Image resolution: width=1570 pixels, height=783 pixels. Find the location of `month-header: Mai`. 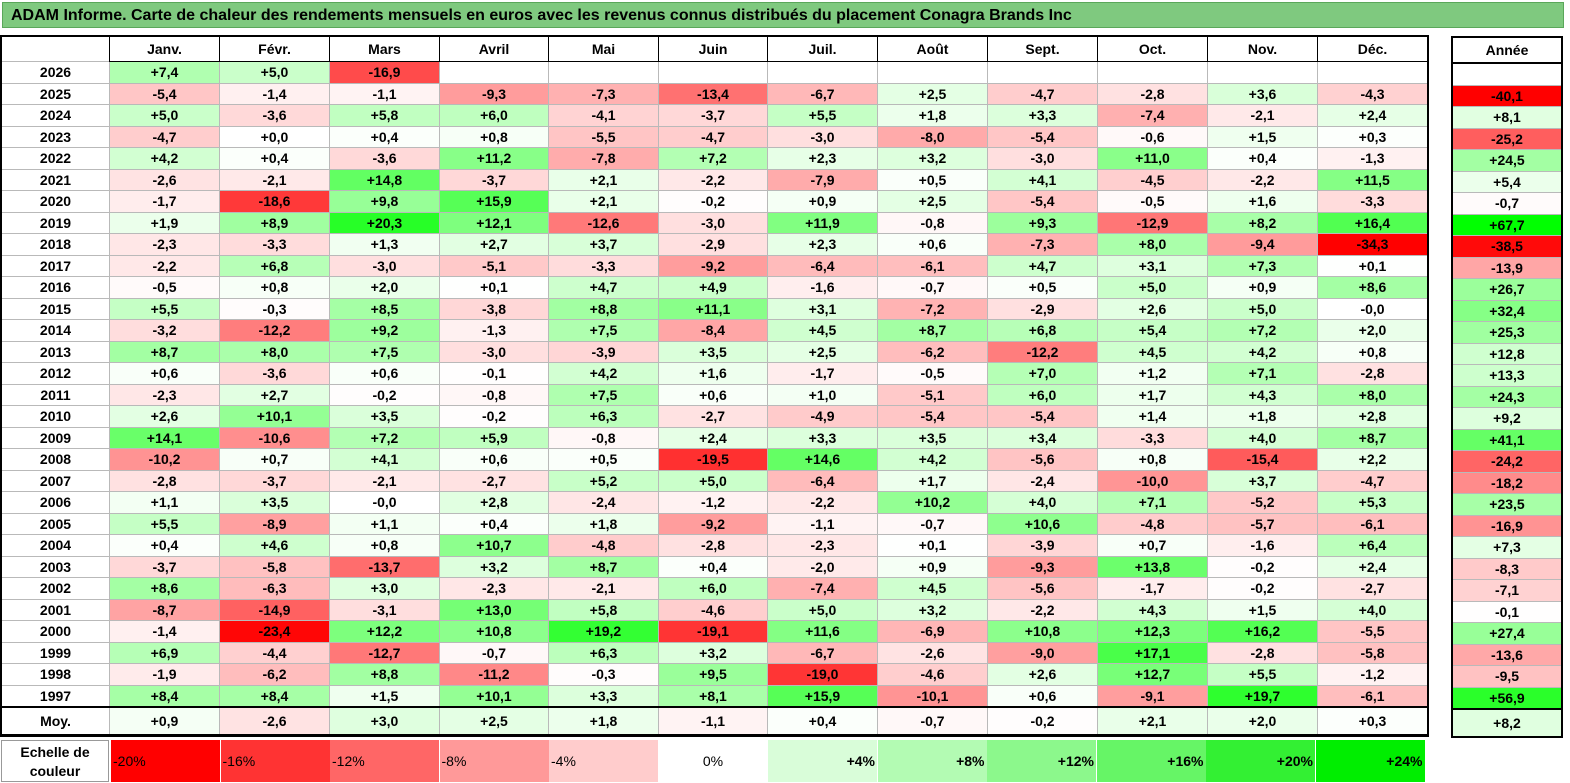

month-header: Mai is located at coordinates (603, 49).